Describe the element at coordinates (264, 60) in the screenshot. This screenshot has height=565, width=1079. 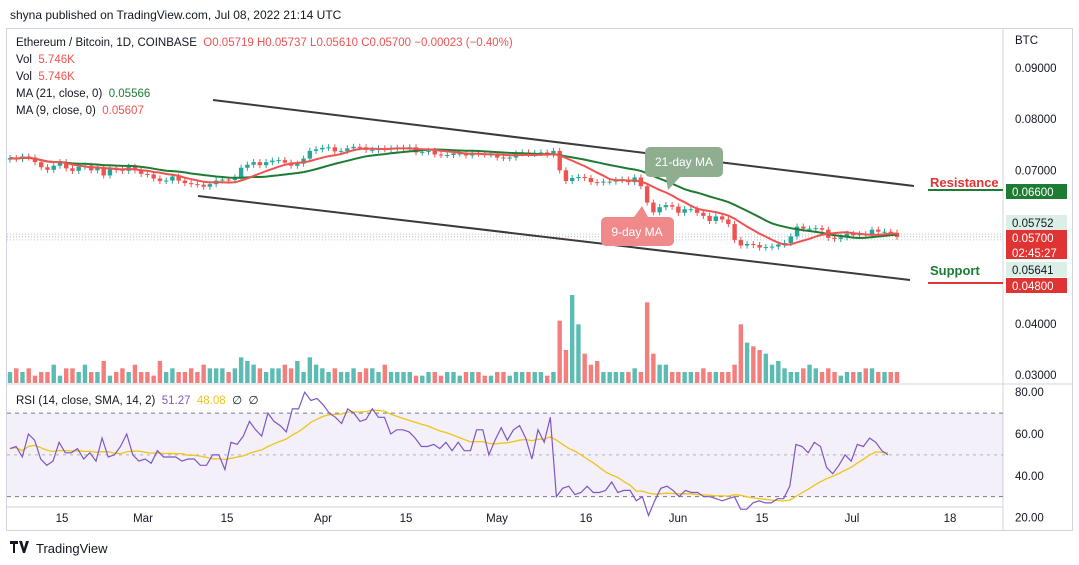
I see `volume-row-1: Vol 5.746K` at that location.